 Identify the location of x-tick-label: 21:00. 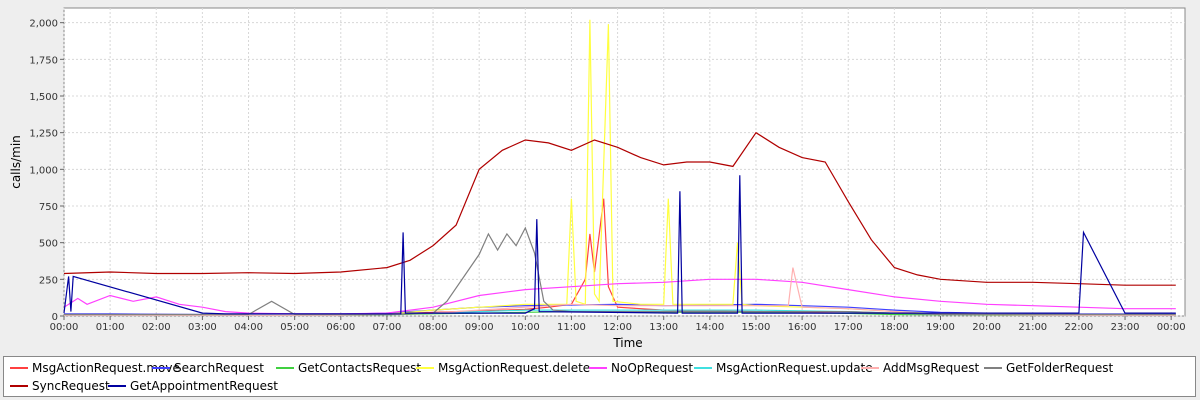
(1032, 327).